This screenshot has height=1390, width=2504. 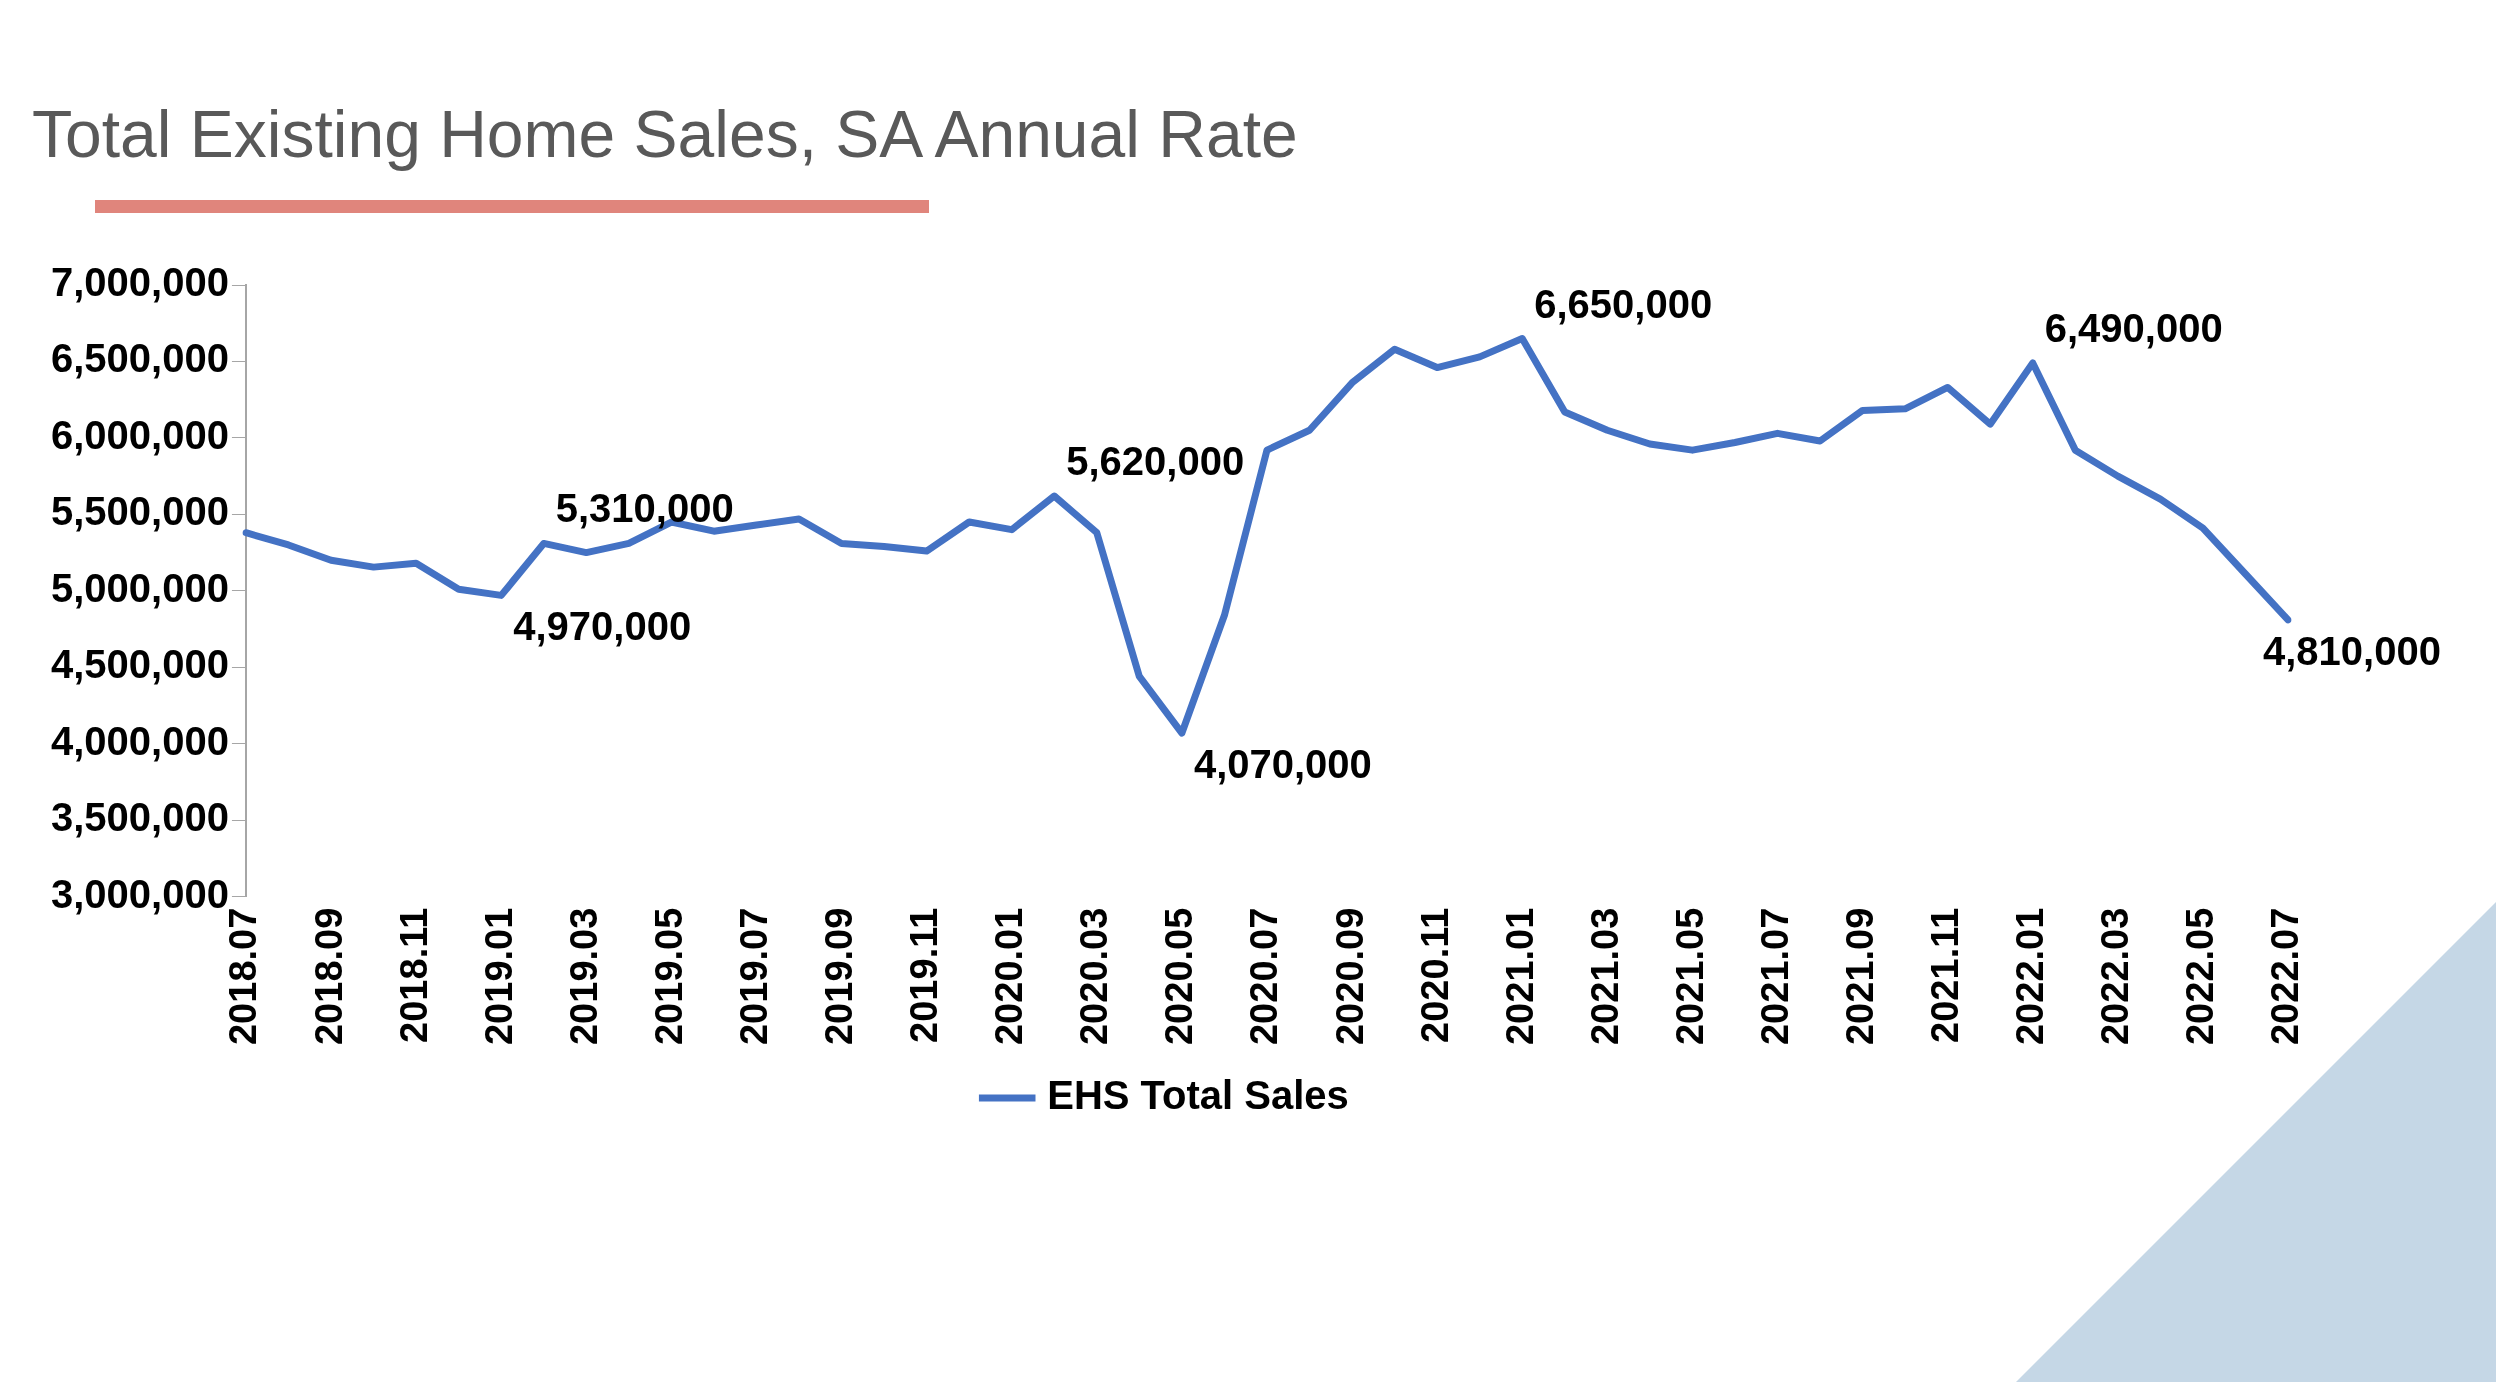 I want to click on x-tick-label: 2021.01, so click(x=1519, y=976).